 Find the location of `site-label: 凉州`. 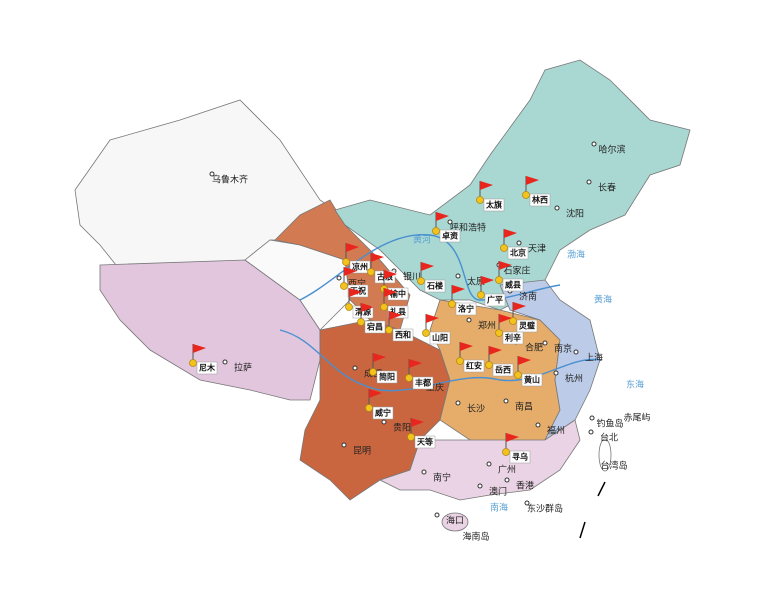

site-label: 凉州 is located at coordinates (360, 267).